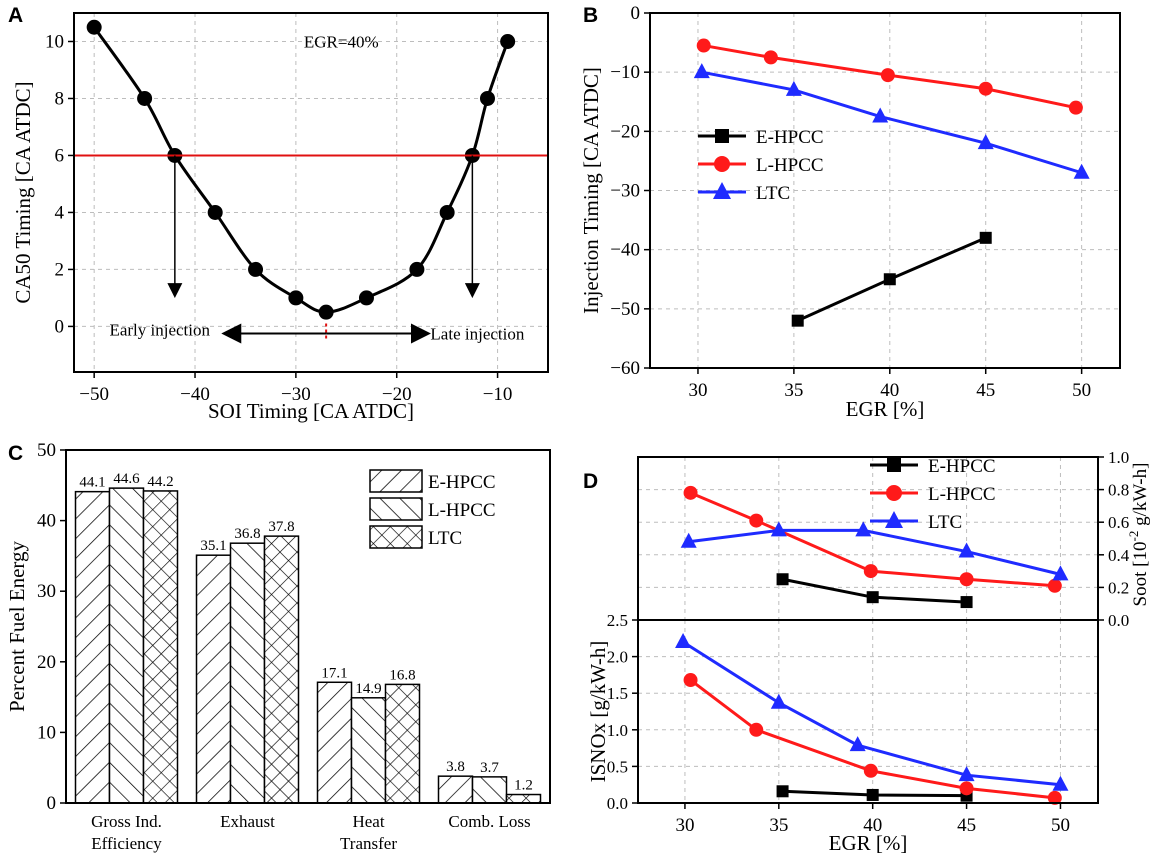 The width and height of the screenshot is (1158, 860). What do you see at coordinates (598, 712) in the screenshot?
I see `y-axis-label: ISNOx [g/kW-h]` at bounding box center [598, 712].